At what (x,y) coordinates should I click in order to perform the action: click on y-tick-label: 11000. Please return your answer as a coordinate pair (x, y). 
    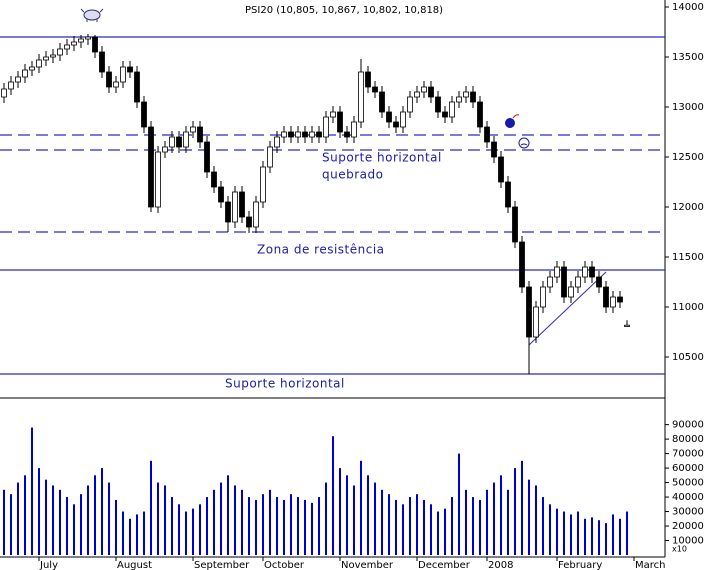
    Looking at the image, I should click on (688, 307).